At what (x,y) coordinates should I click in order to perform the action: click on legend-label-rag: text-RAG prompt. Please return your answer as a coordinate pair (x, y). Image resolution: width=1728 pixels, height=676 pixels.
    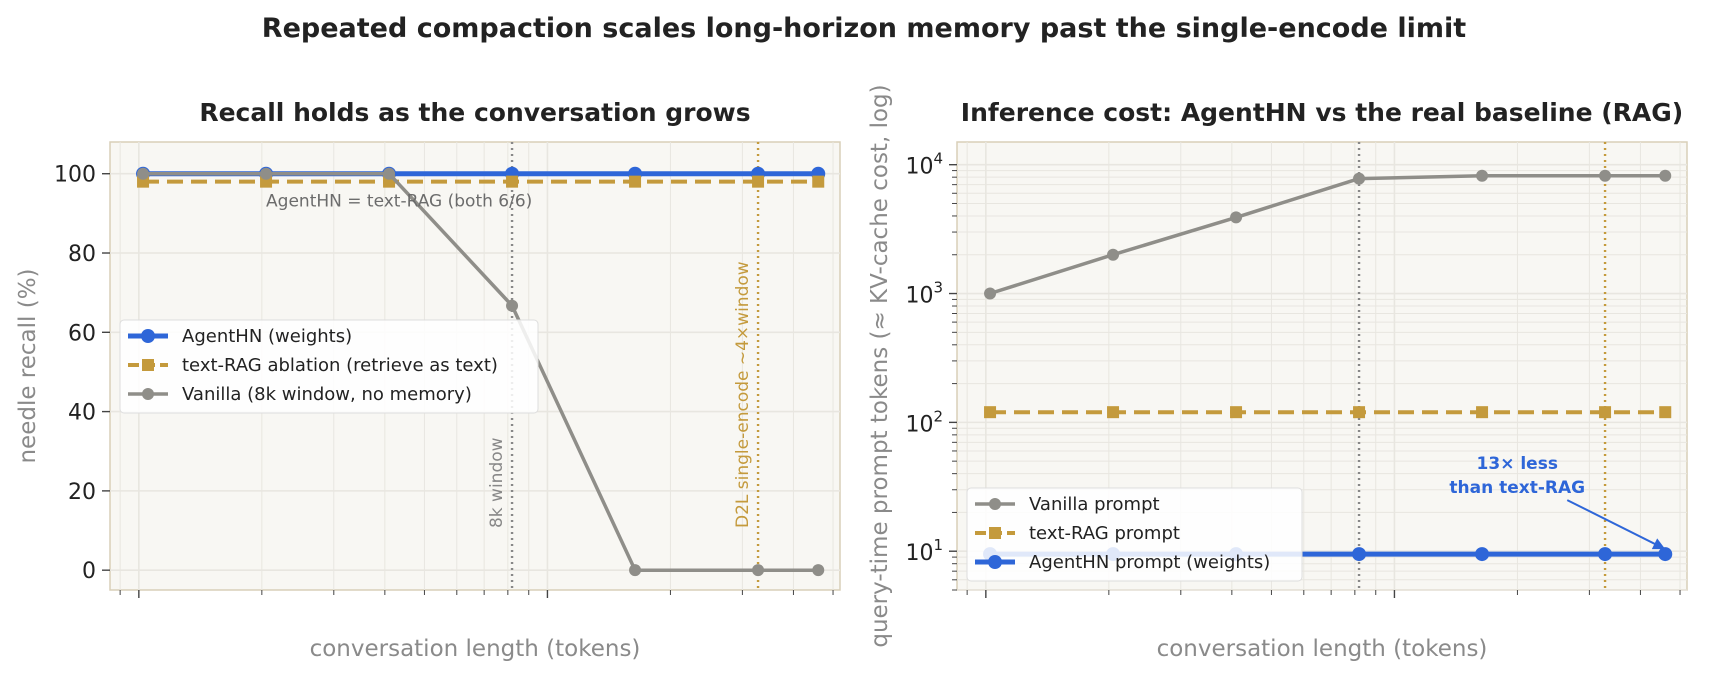
    Looking at the image, I should click on (1104, 533).